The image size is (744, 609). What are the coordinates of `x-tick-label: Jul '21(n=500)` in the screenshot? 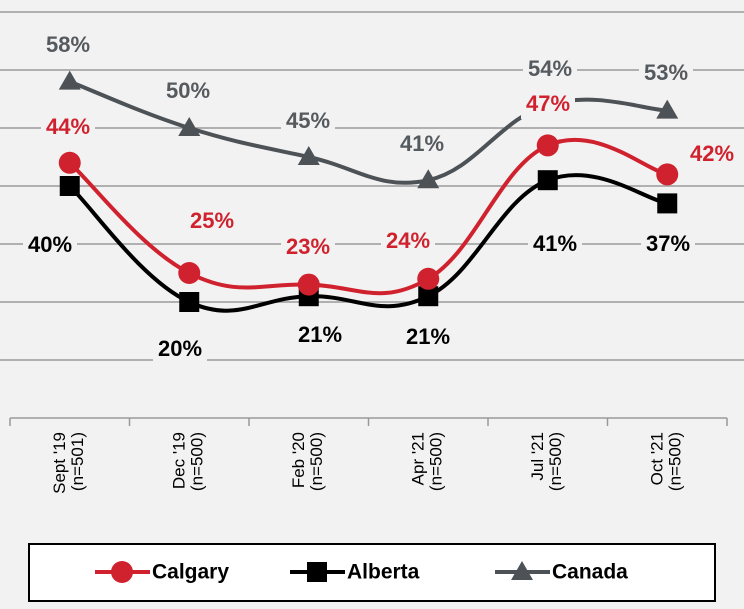 It's located at (546, 461).